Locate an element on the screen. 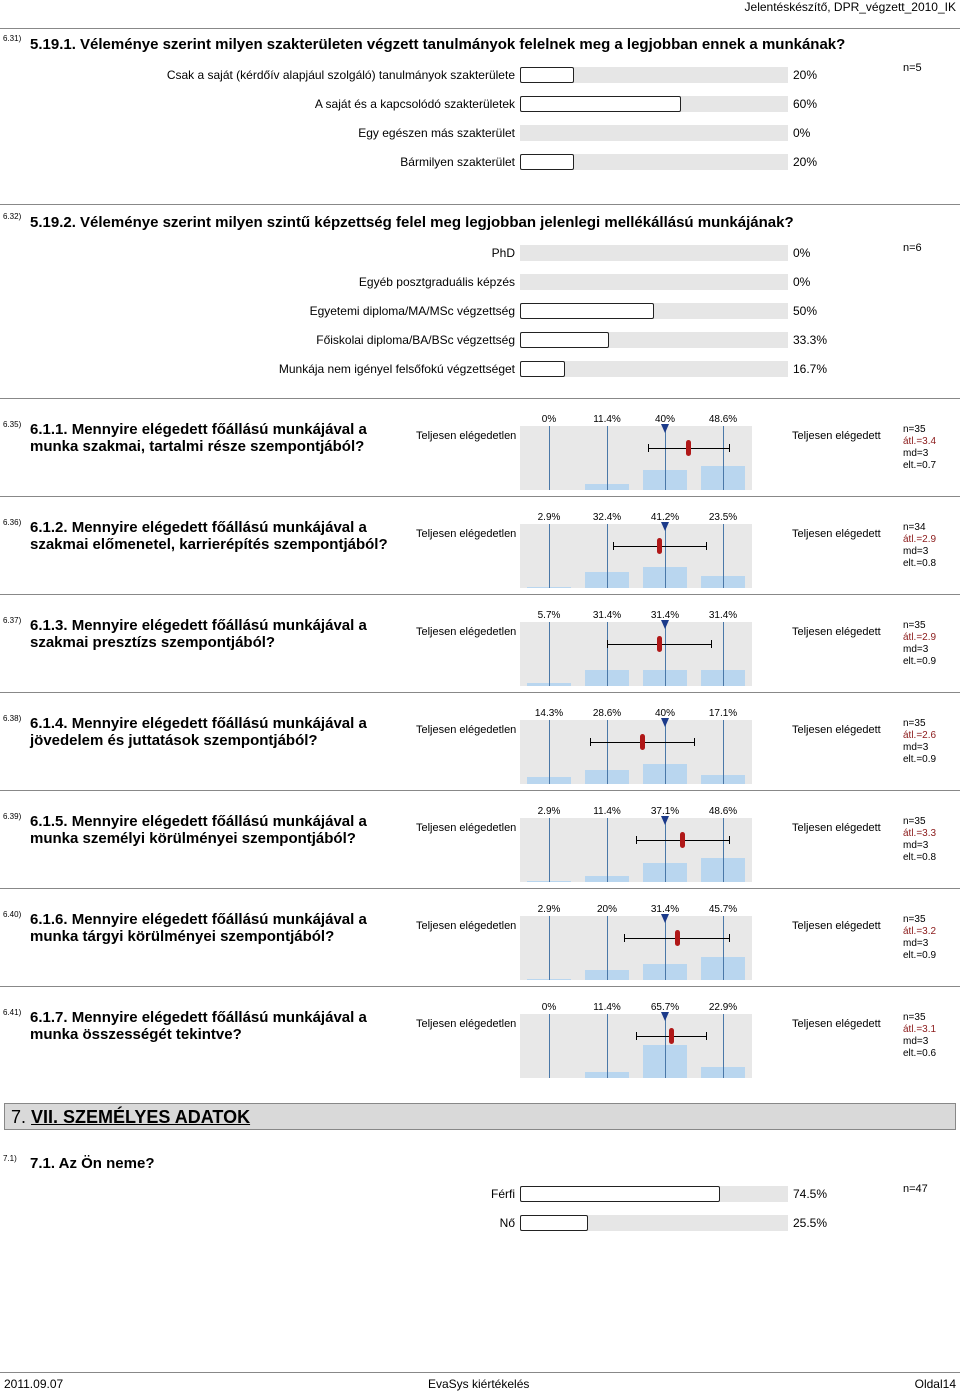 This screenshot has height=1395, width=960. median-marker is located at coordinates (665, 722).